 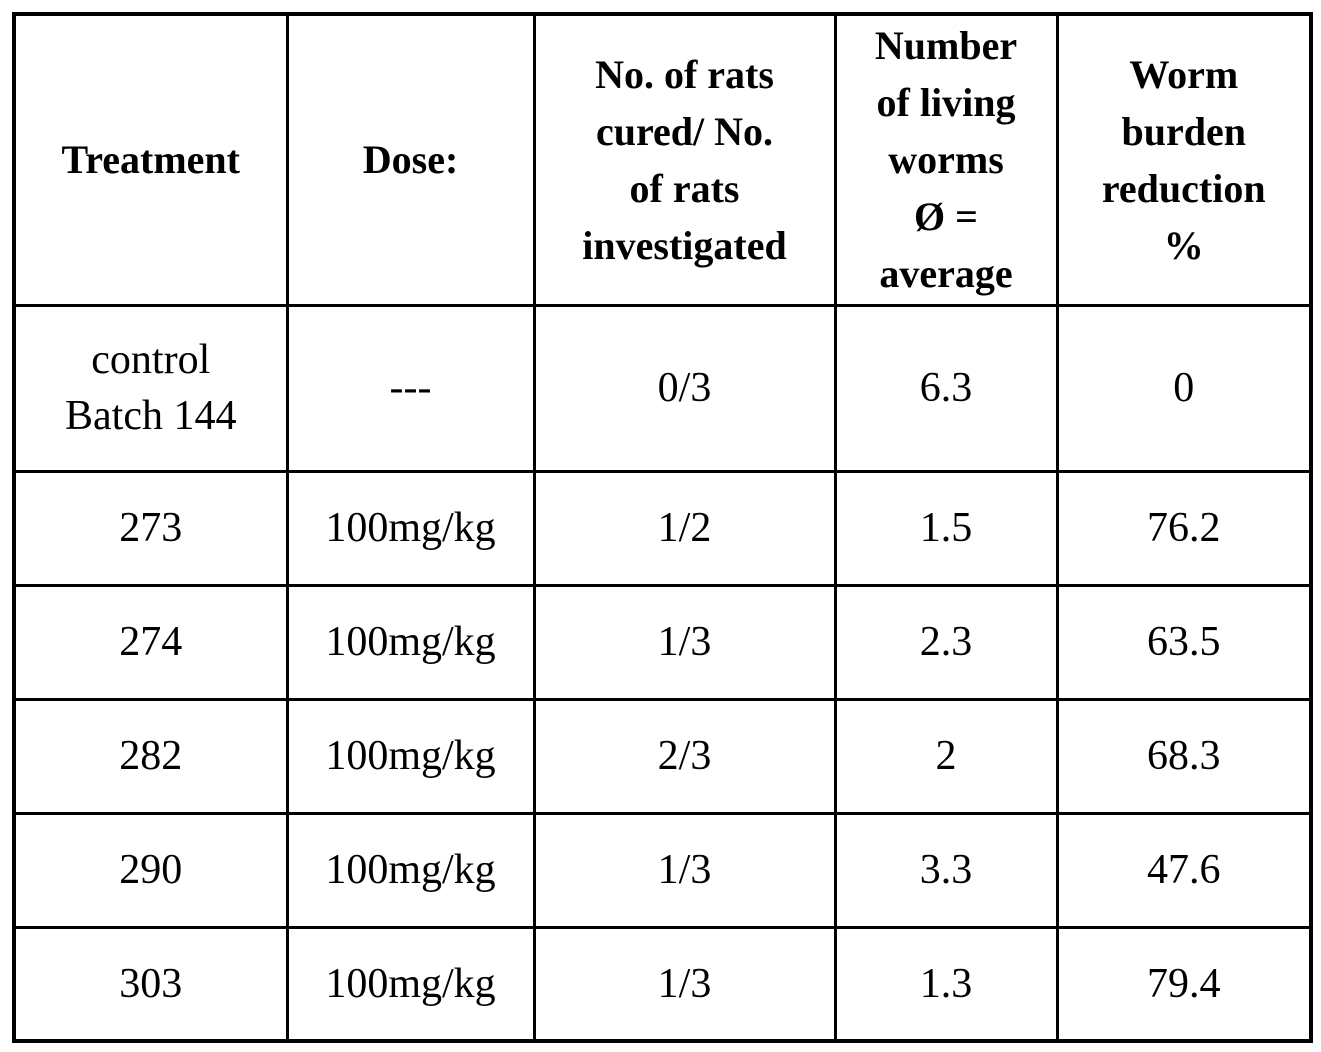 I want to click on cell-living-worms: 6.3, so click(x=946, y=388).